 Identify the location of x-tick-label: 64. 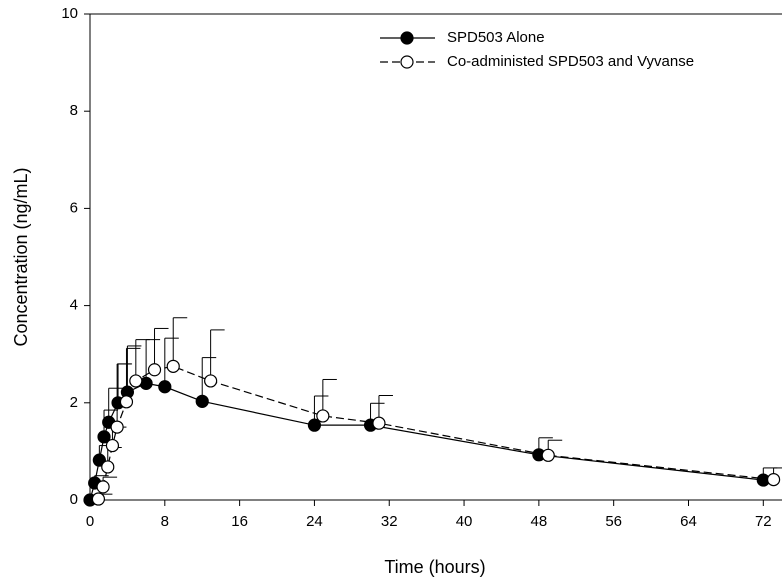
(688, 521).